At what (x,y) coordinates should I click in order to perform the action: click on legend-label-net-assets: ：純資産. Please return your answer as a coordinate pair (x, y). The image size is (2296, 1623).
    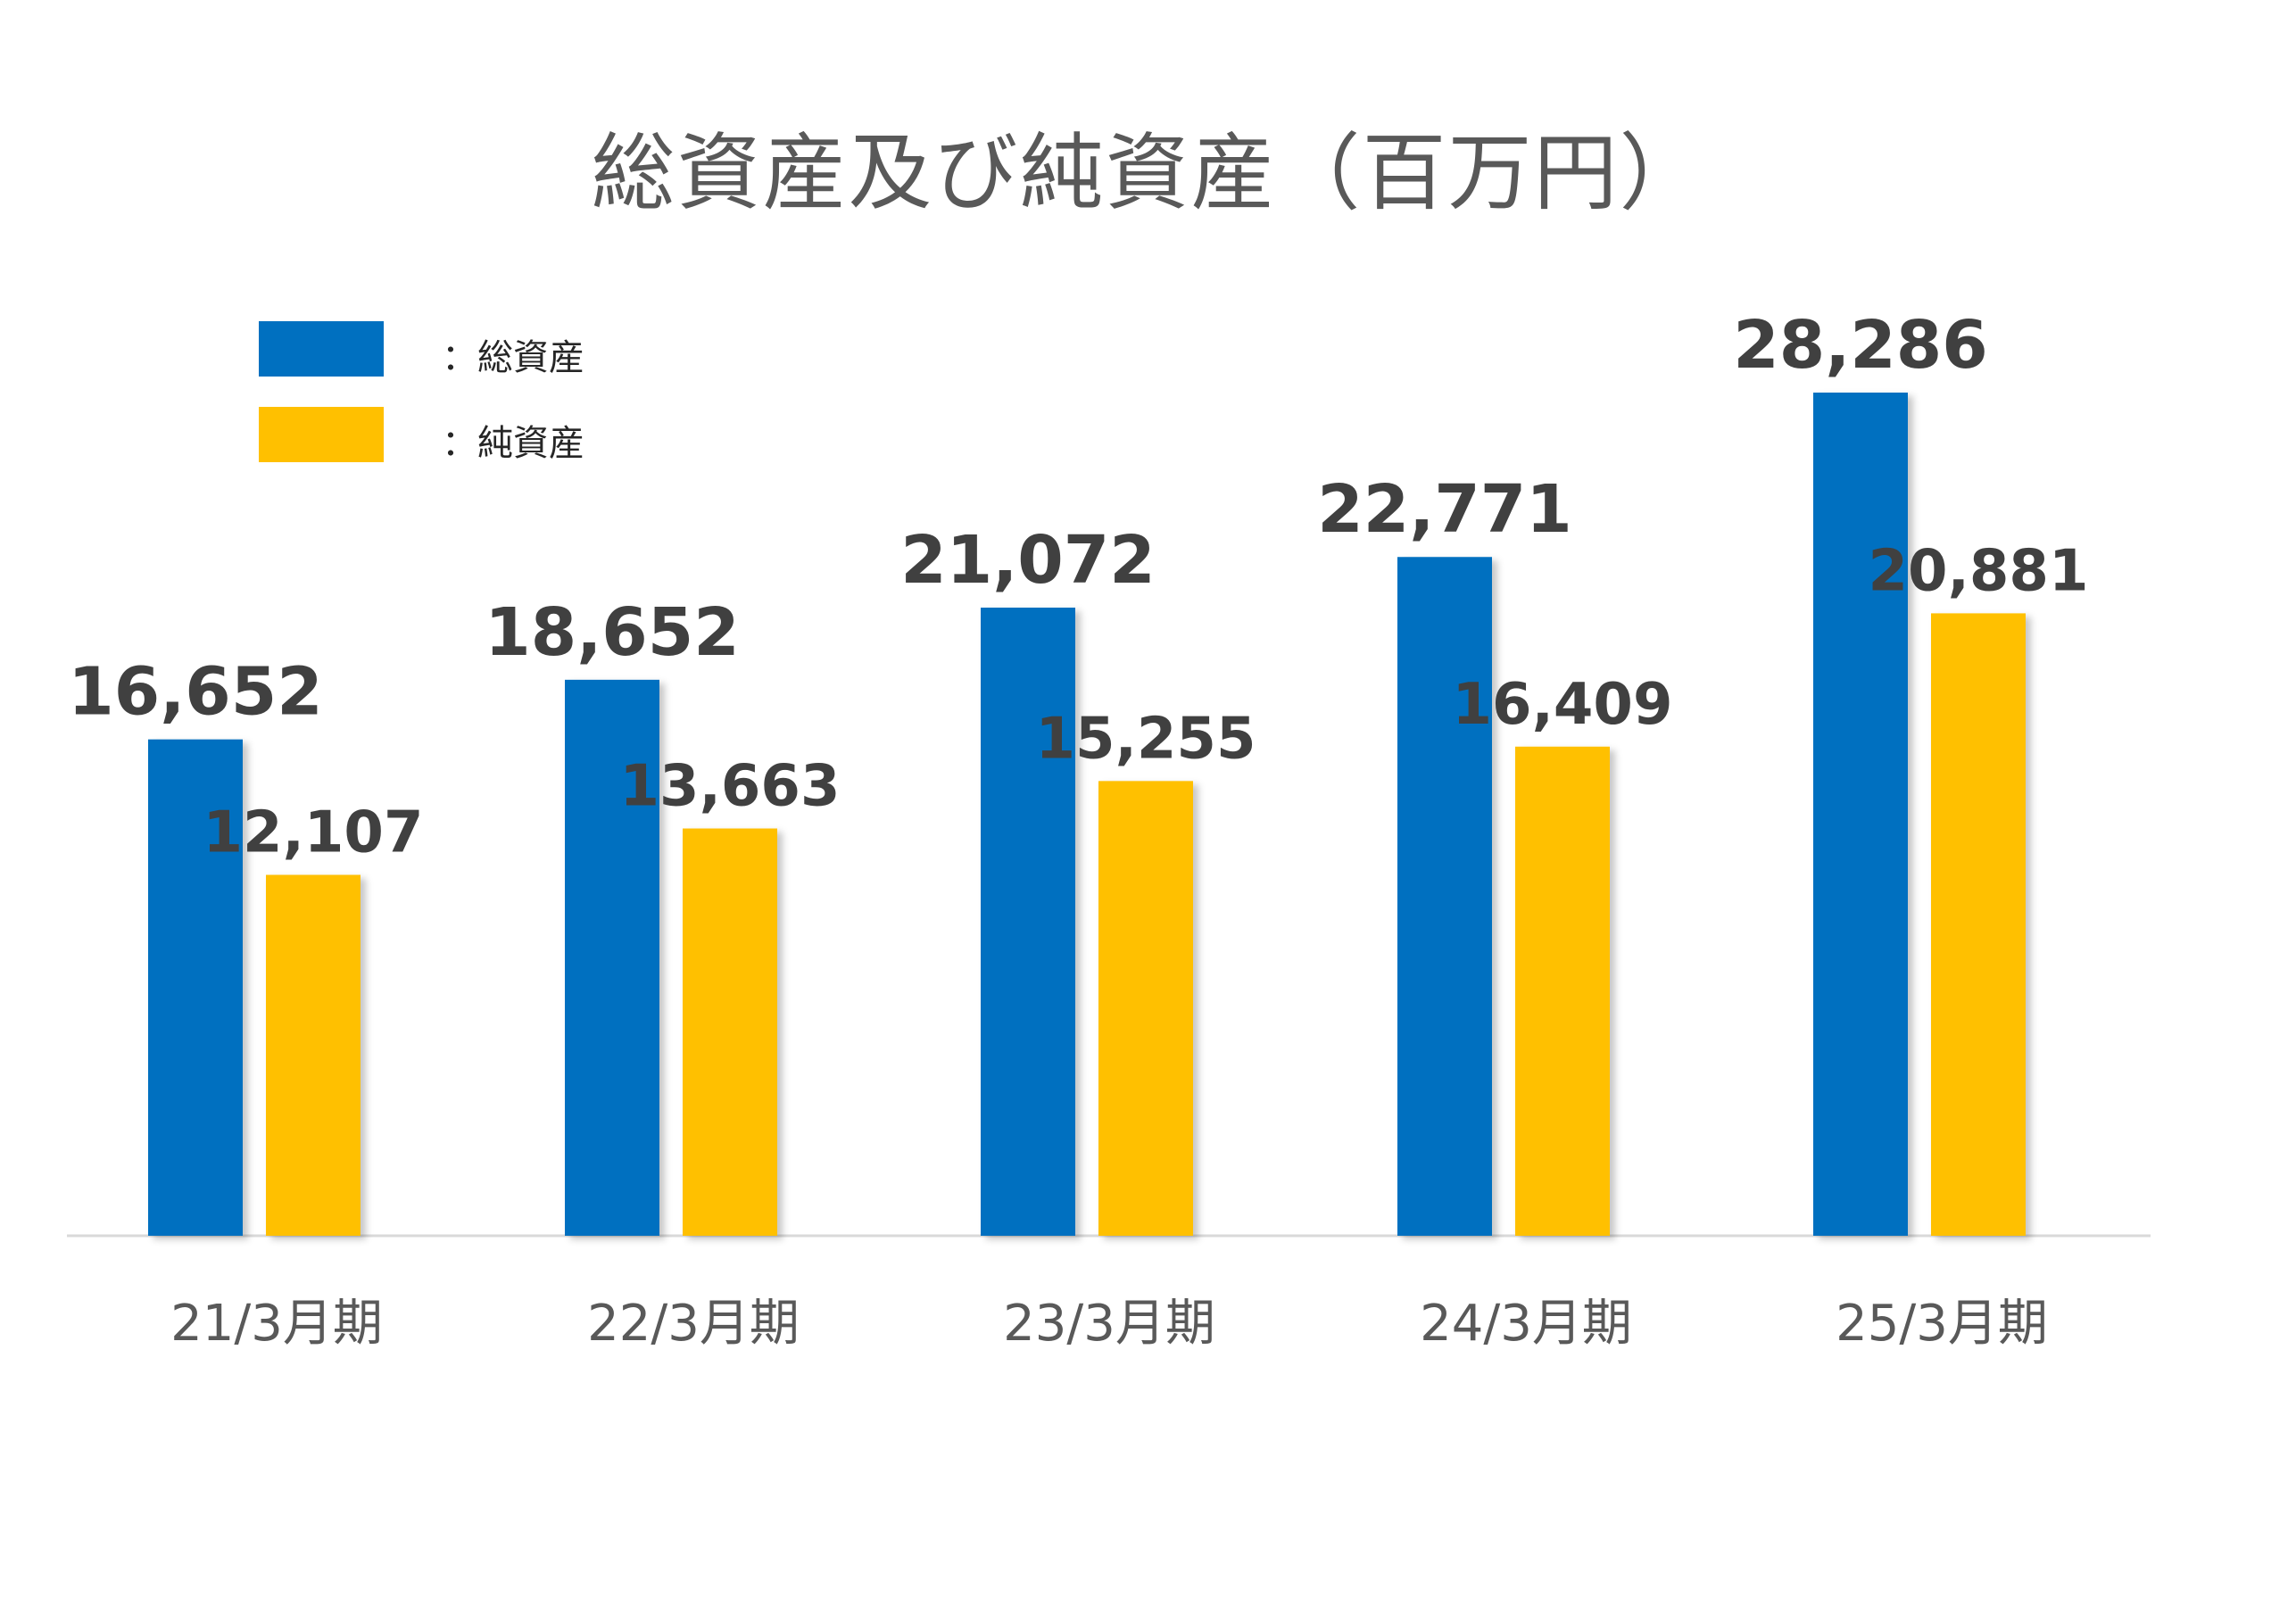
    Looking at the image, I should click on (513, 443).